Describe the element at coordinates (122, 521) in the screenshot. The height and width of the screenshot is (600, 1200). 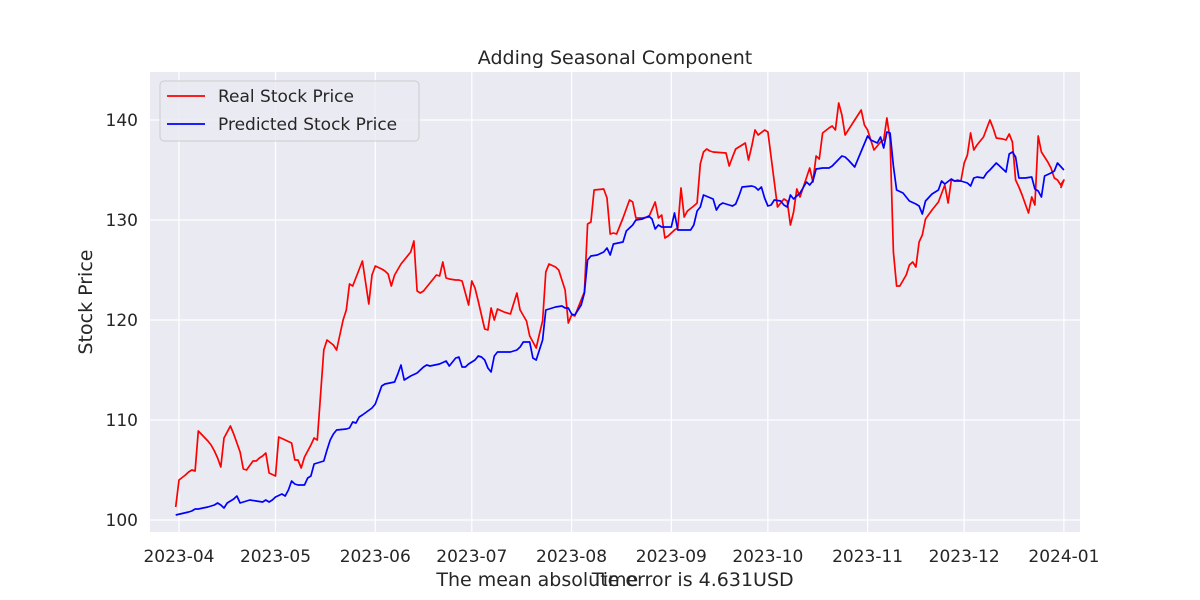
I see `y-tick-label: 100` at that location.